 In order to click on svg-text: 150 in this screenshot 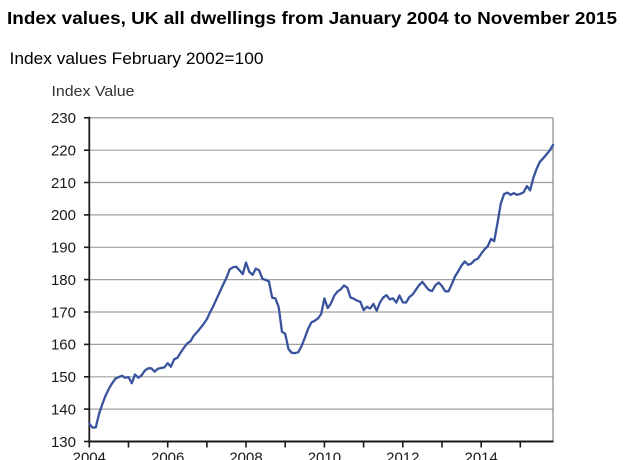, I will do `click(63, 377)`.